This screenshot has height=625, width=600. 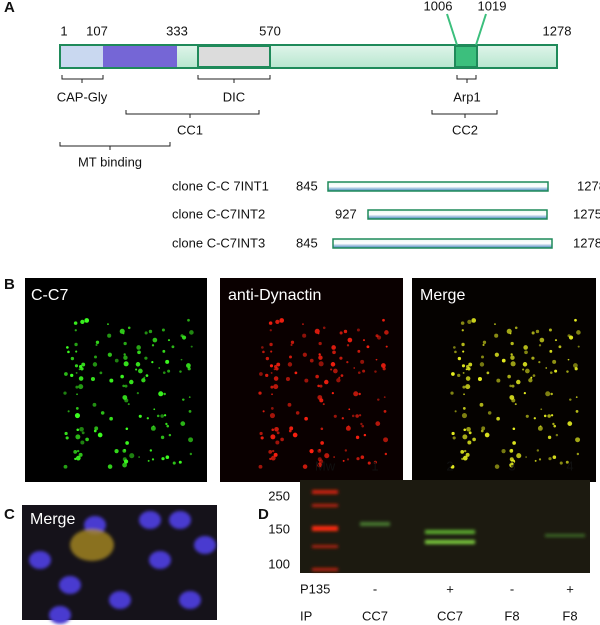 I want to click on basic-domain, so click(x=140, y=56).